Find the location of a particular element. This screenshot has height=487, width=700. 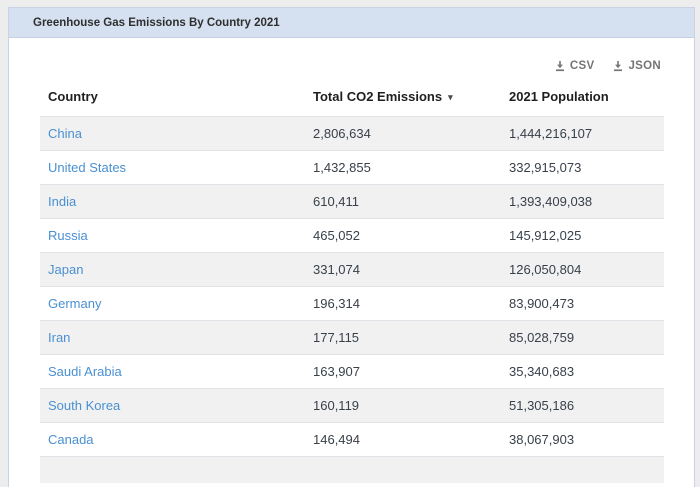

table-row: Iran 177,115 85,028,759 is located at coordinates (352, 337).